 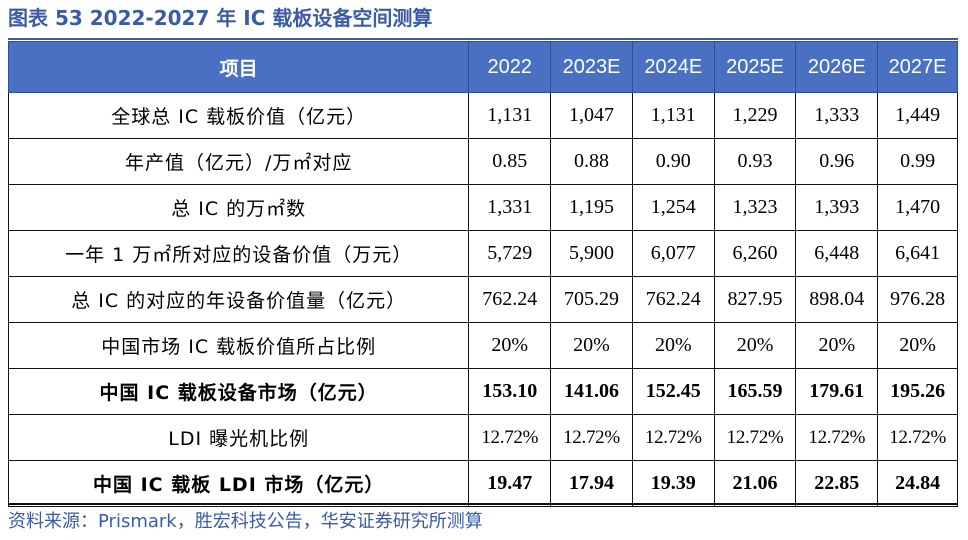 I want to click on cell-value: 1,323, so click(x=755, y=207).